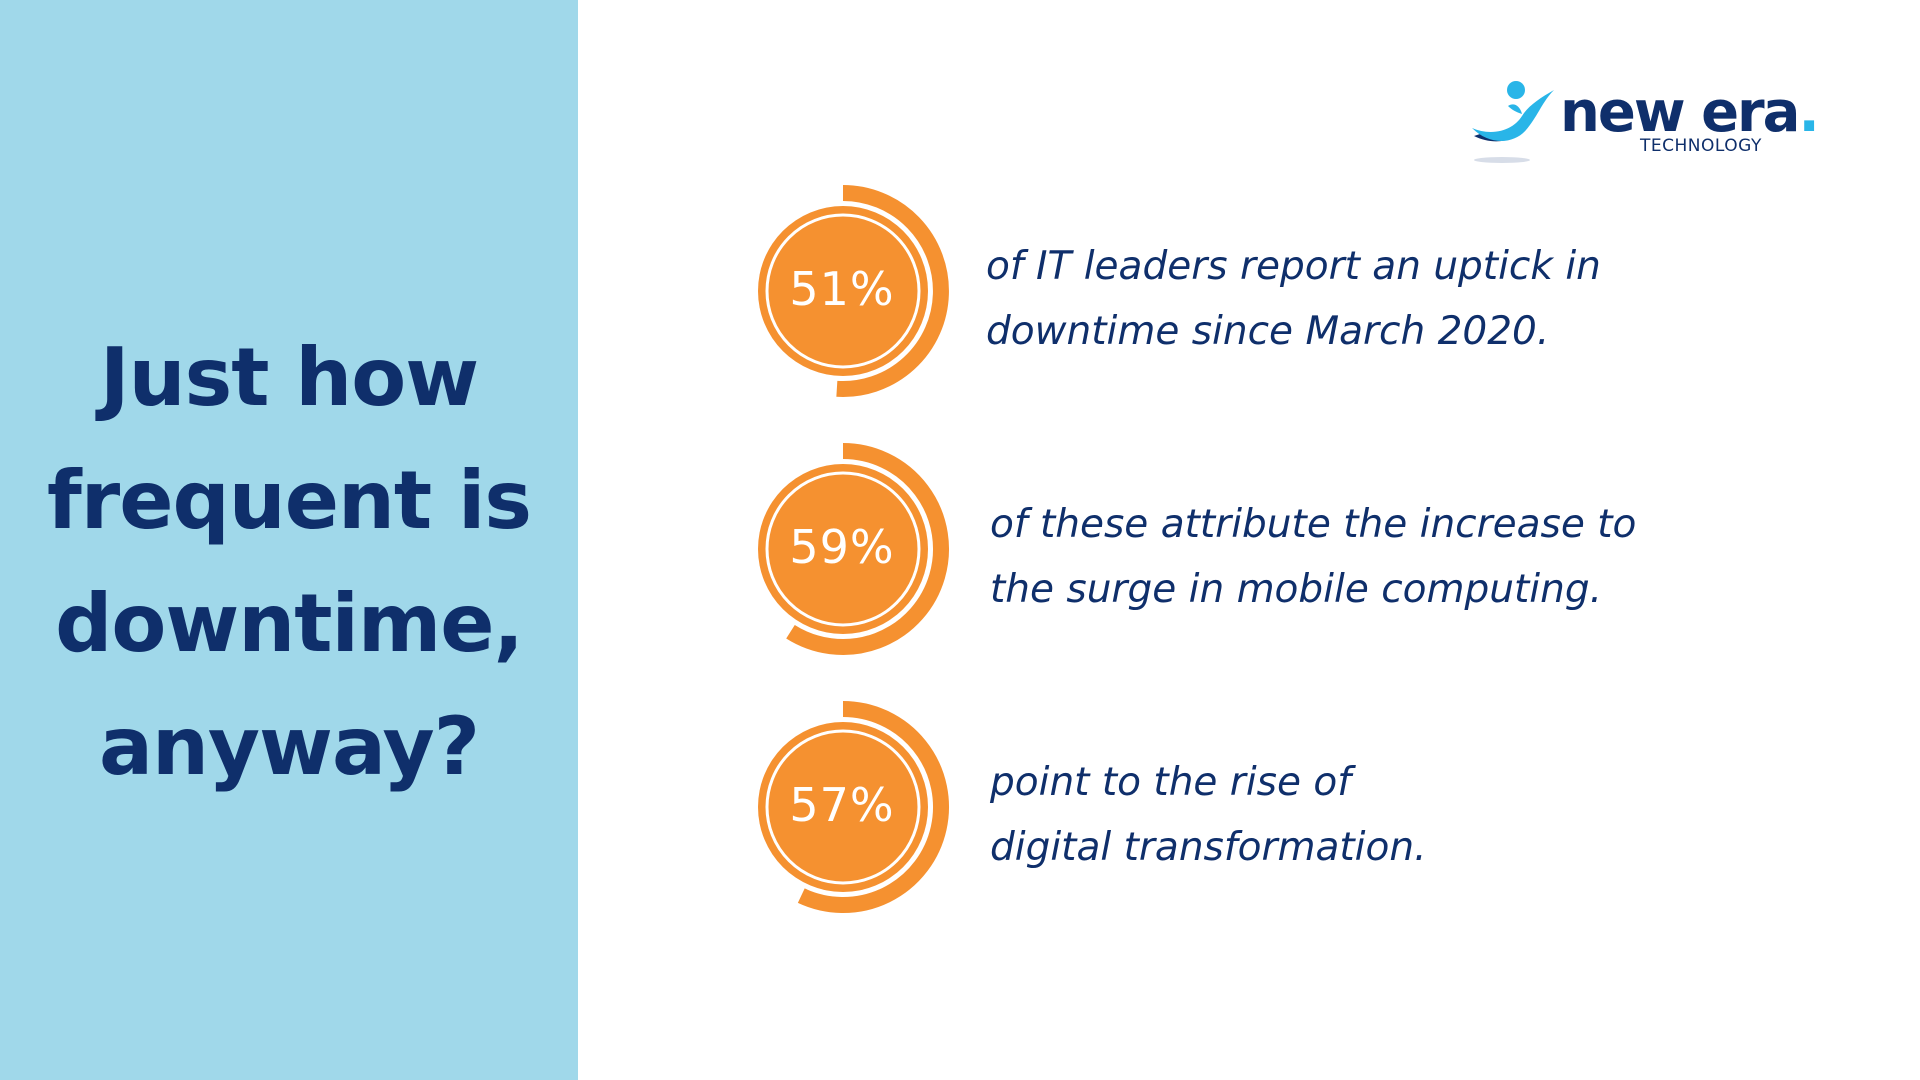 Image resolution: width=1920 pixels, height=1080 pixels. I want to click on headline: Just how frequent is downtime, anyway?, so click(289, 562).